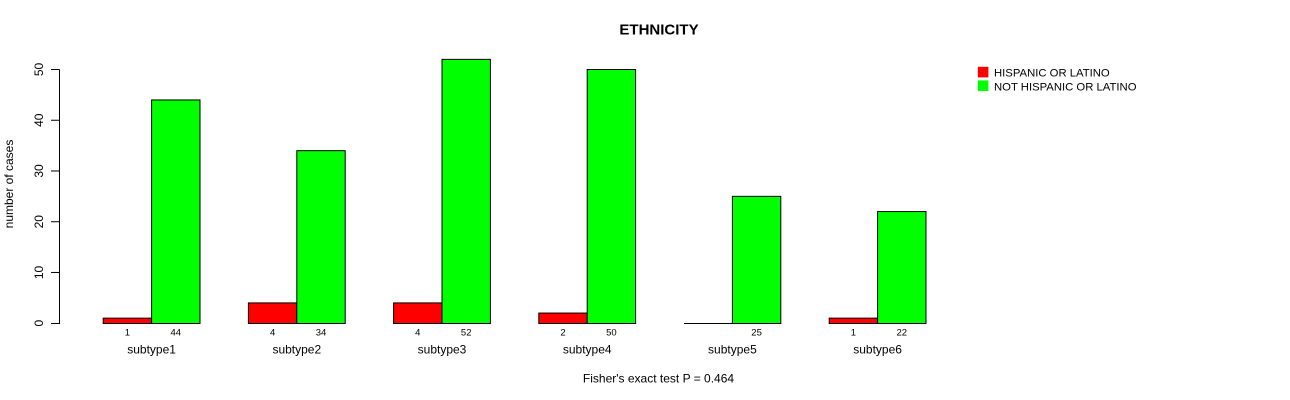 This screenshot has height=400, width=1290. I want to click on svg-text: Fisher's exact test P = 0.464, so click(658, 378).